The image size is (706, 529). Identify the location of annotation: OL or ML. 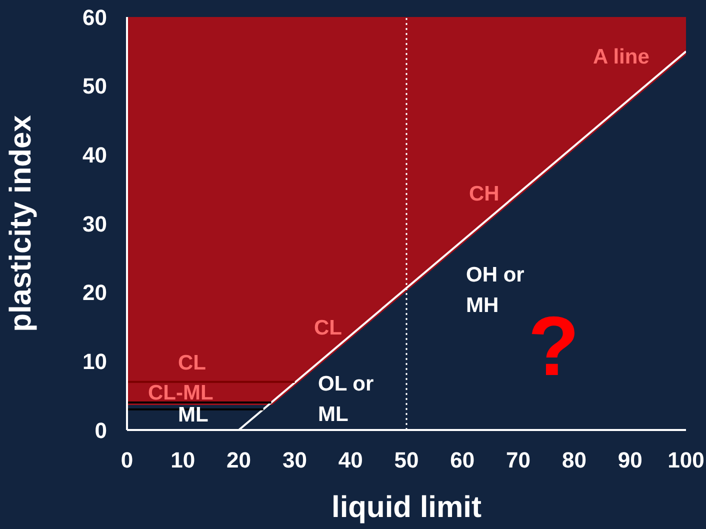
(346, 399).